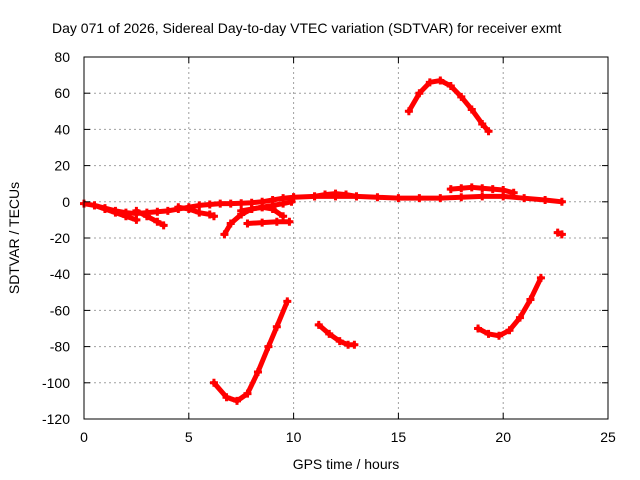 The width and height of the screenshot is (640, 480). What do you see at coordinates (66, 202) in the screenshot?
I see `y-tick-label: 0` at bounding box center [66, 202].